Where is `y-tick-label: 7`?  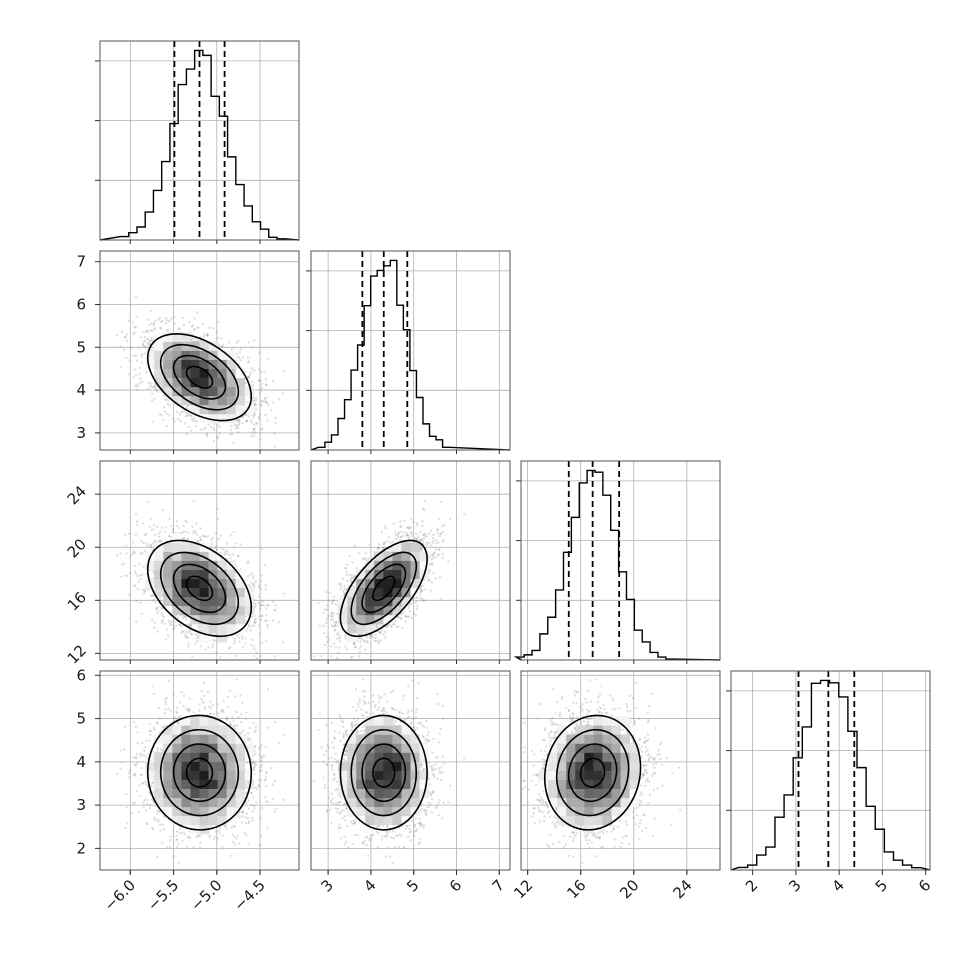 y-tick-label: 7 is located at coordinates (81, 262).